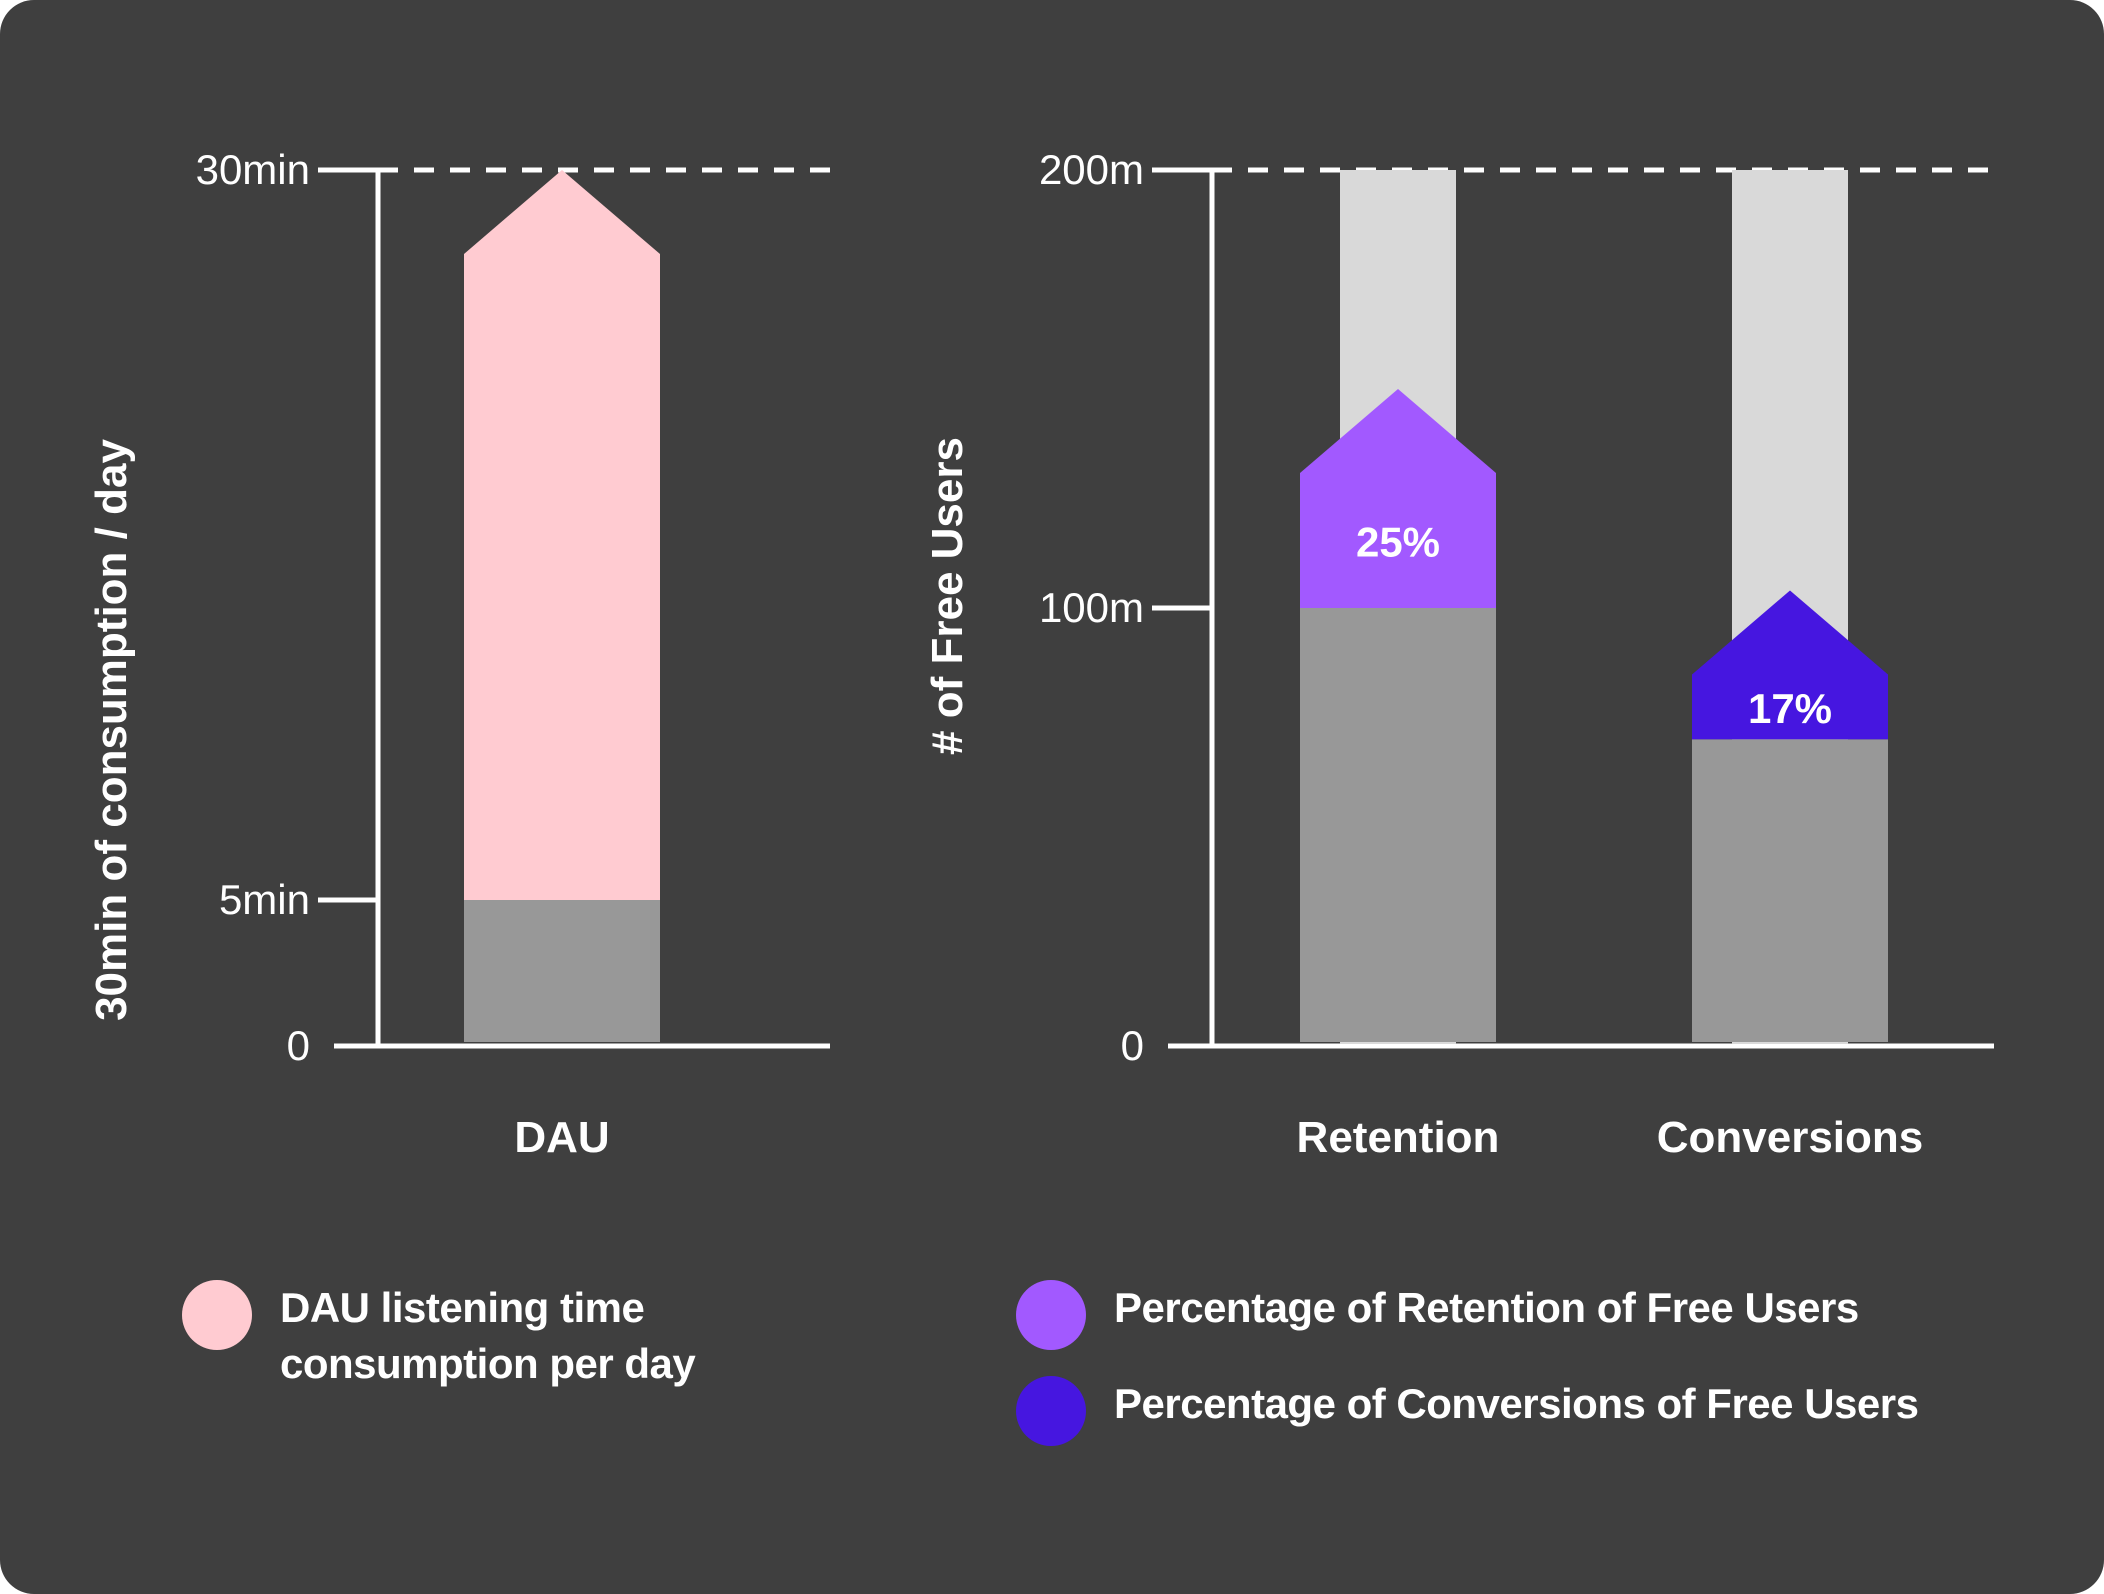 The width and height of the screenshot is (2104, 1594). I want to click on conversions-increase-label: 17%, so click(1790, 708).